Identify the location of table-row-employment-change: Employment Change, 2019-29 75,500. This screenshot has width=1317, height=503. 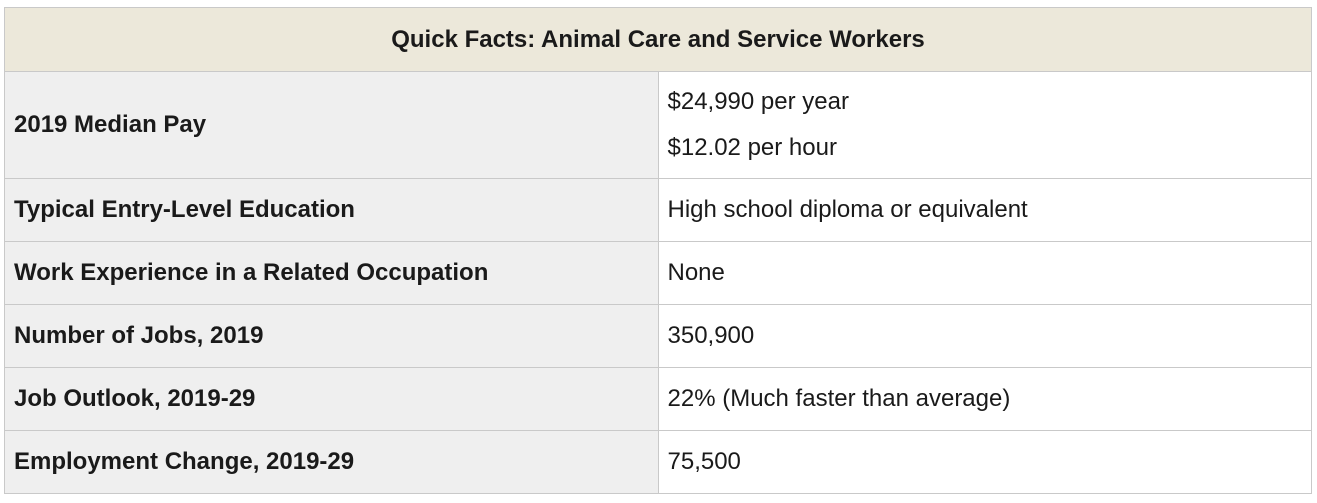
(658, 462).